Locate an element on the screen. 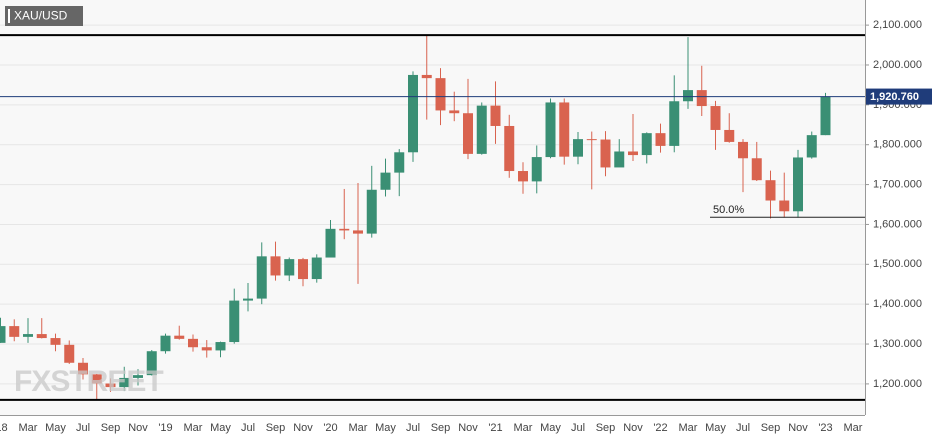 The width and height of the screenshot is (941, 440). fib-label: 50.0% is located at coordinates (728, 210).